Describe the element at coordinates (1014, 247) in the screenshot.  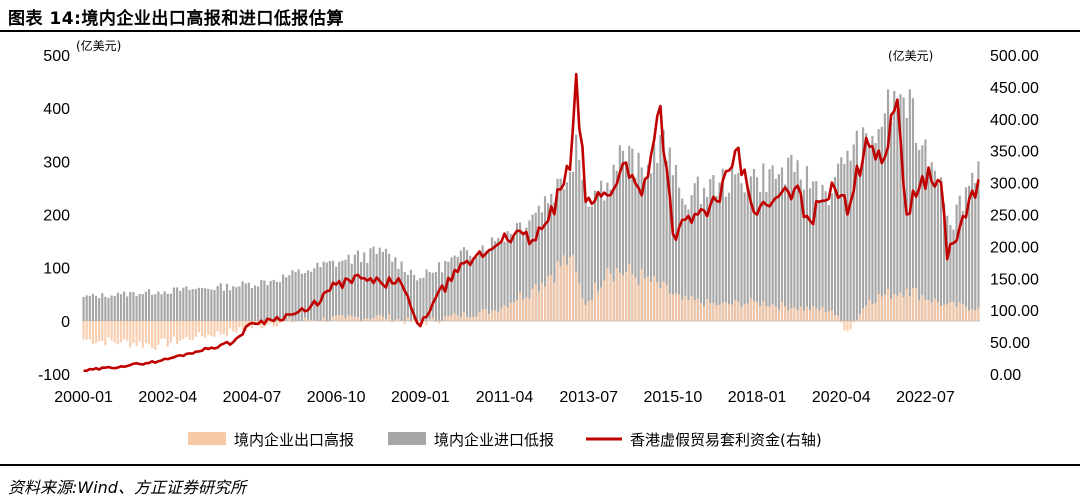
I see `right-axis-tick-label: 200.00` at that location.